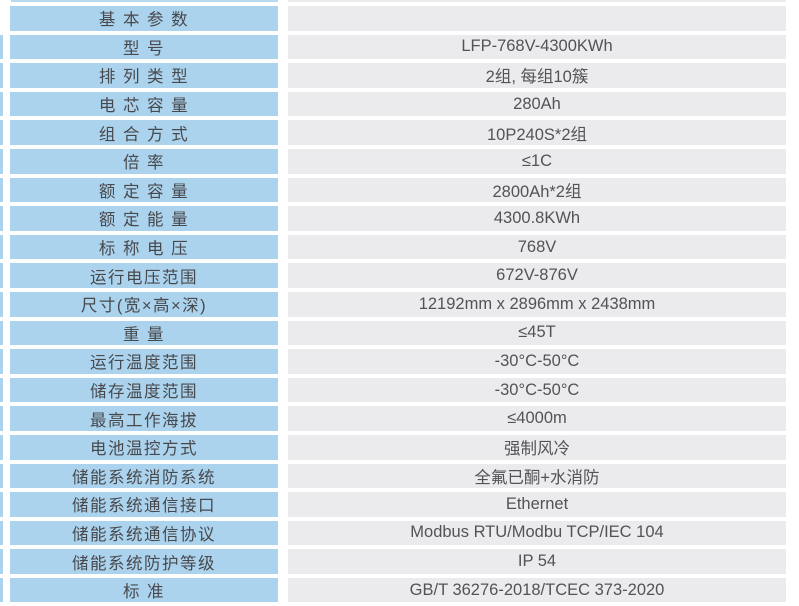 The image size is (799, 606). I want to click on spec-label: 最高工作海拔, so click(144, 420).